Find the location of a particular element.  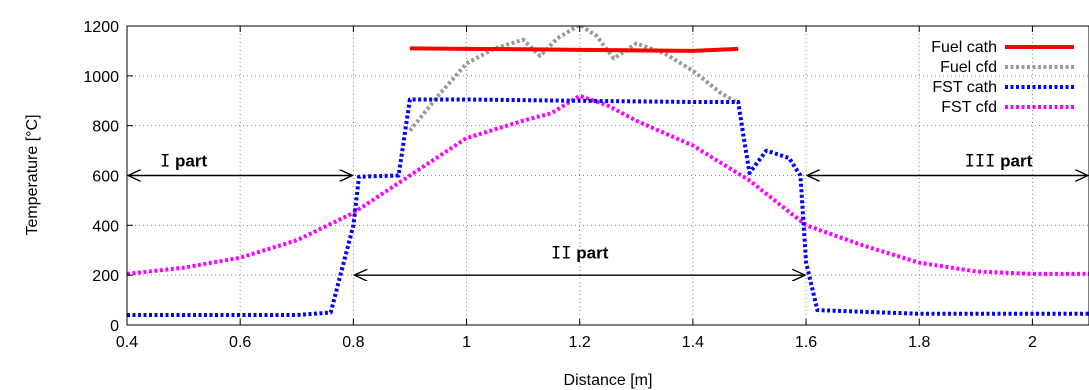

y-tick-label: 600 is located at coordinates (105, 177).